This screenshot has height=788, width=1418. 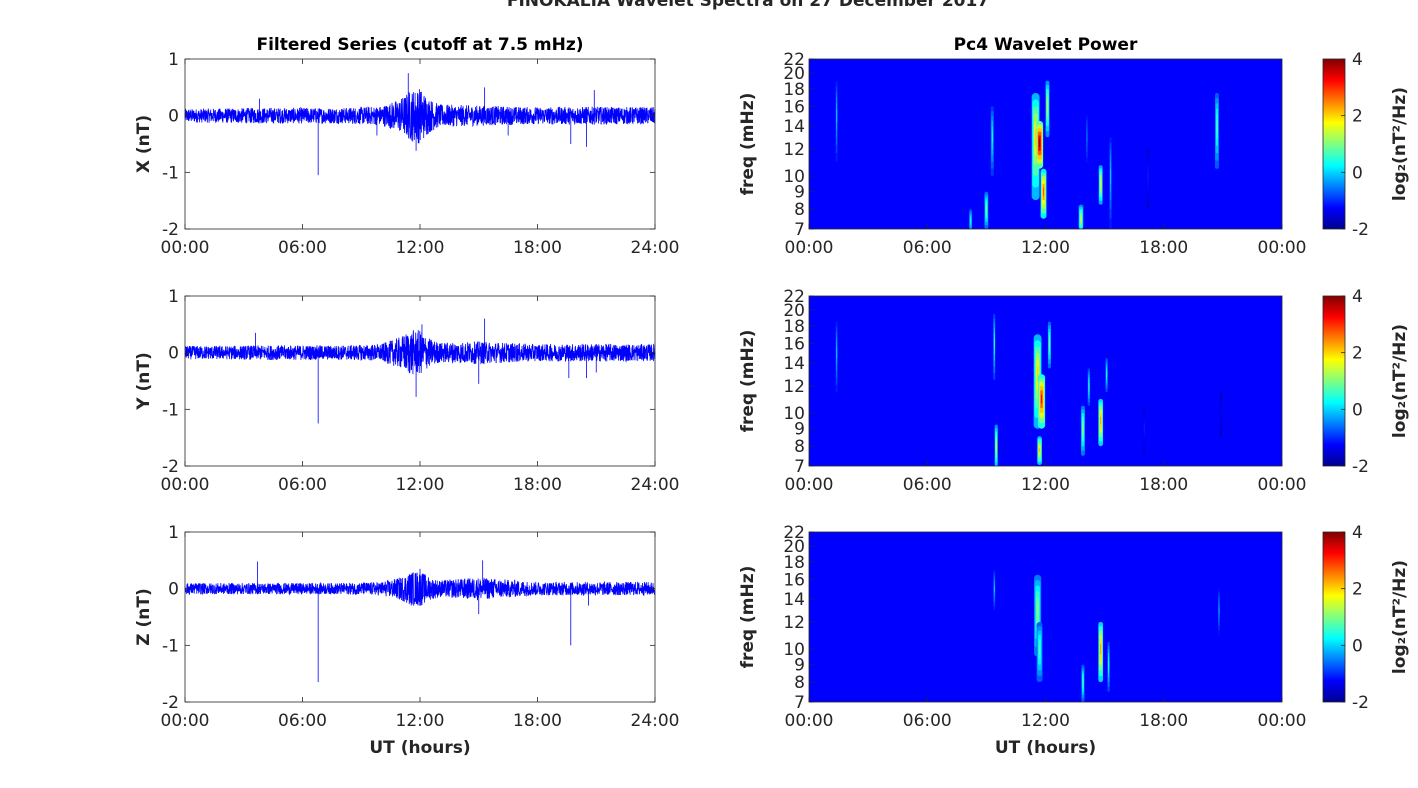 What do you see at coordinates (1400, 381) in the screenshot?
I see `colorbar-label: log₂(nT²/Hz)` at bounding box center [1400, 381].